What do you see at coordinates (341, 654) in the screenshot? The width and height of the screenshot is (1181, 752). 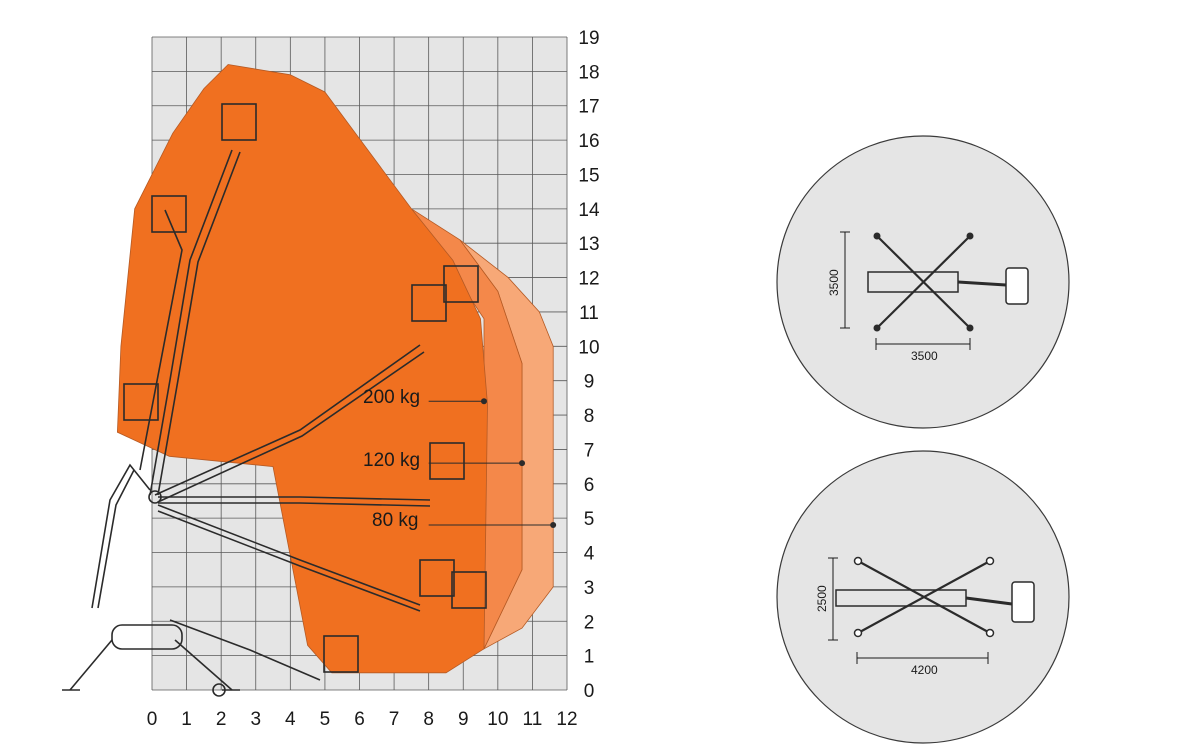 I see `basket-ground` at bounding box center [341, 654].